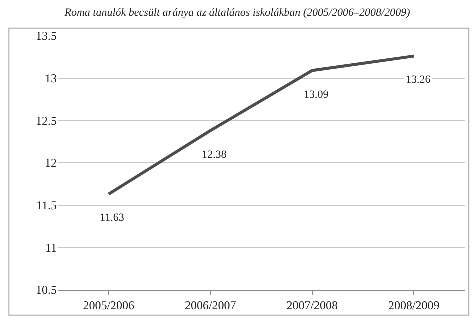 Image resolution: width=475 pixels, height=326 pixels. Describe the element at coordinates (51, 79) in the screenshot. I see `y-tick-label: 13` at that location.